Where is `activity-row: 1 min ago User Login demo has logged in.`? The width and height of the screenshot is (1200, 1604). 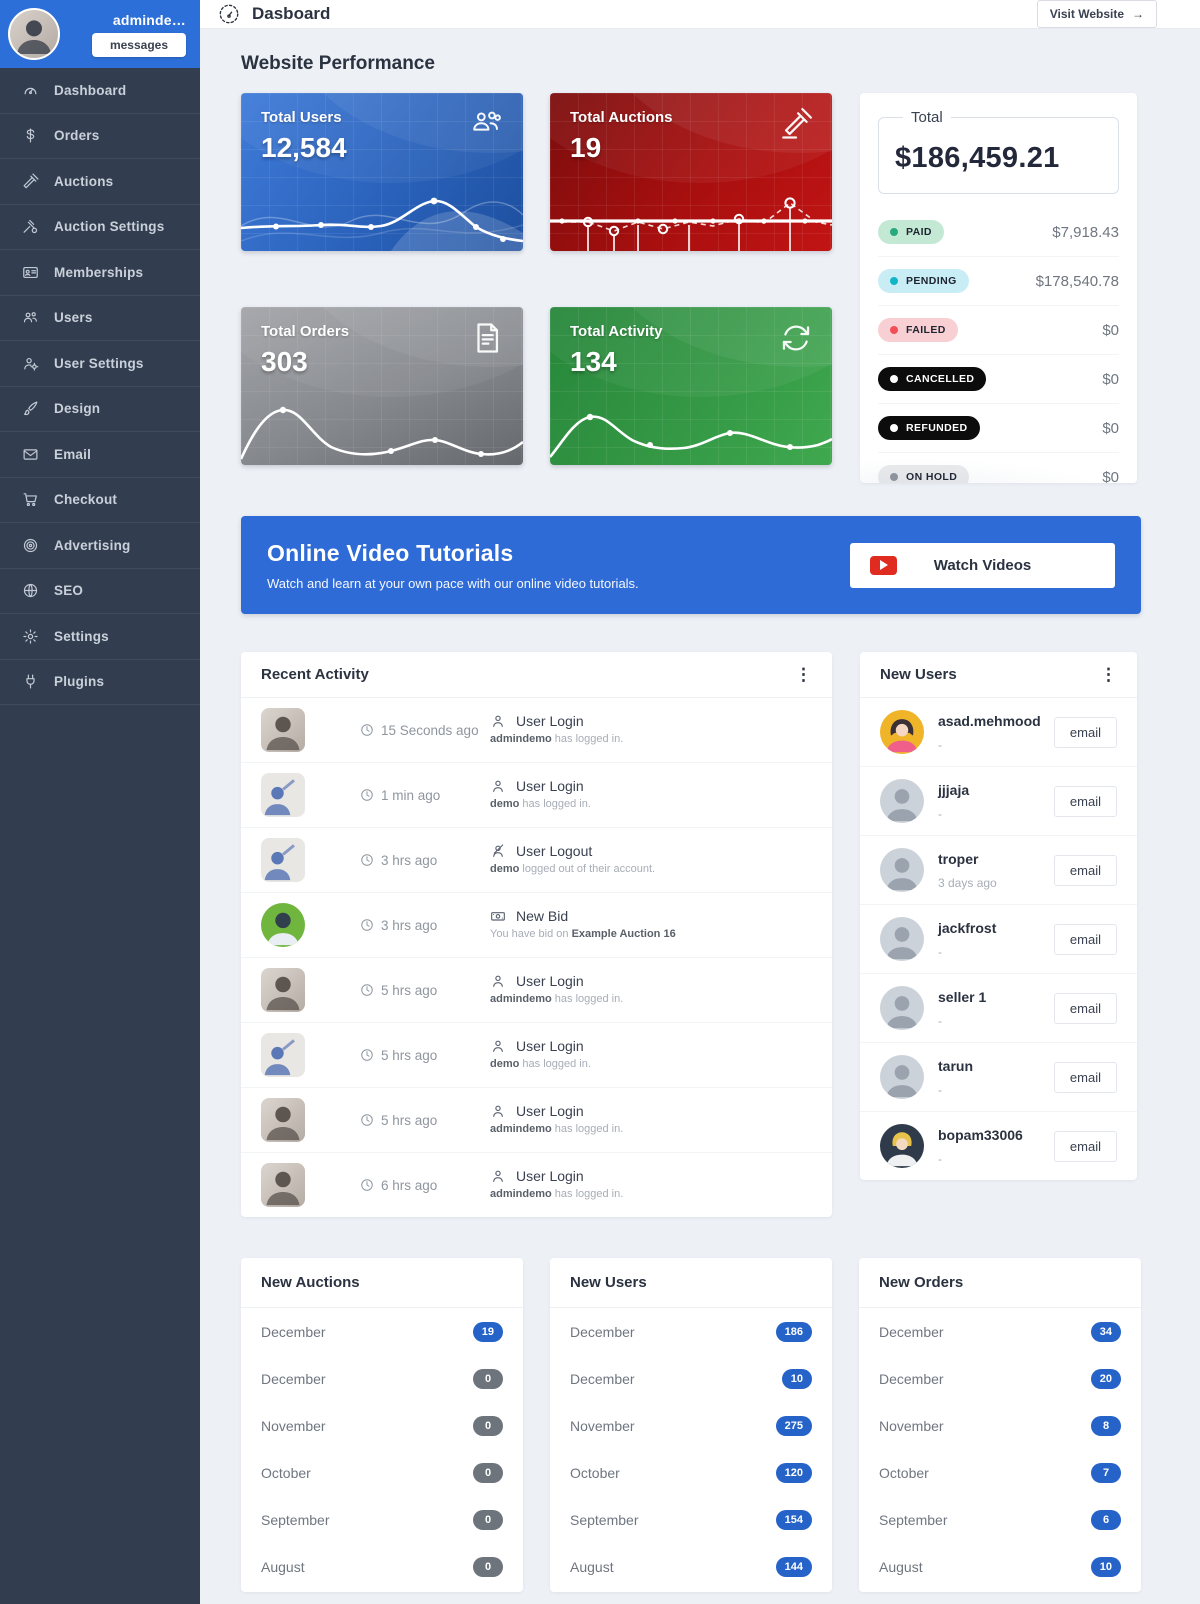 activity-row: 1 min ago User Login demo has logged in. is located at coordinates (536, 795).